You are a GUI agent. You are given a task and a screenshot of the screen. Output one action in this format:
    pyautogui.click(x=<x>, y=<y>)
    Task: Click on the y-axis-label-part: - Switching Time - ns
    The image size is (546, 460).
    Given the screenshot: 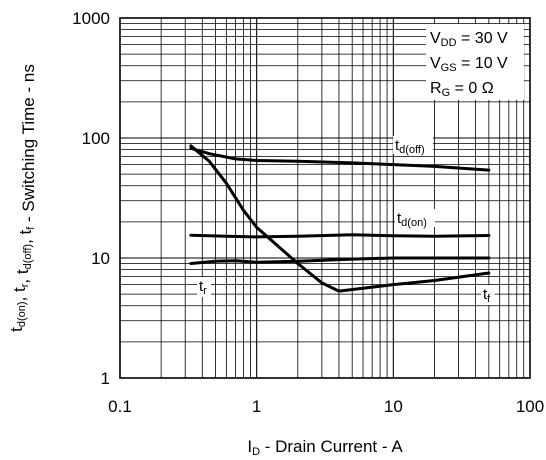 What is the action you would take?
    pyautogui.click(x=28, y=145)
    